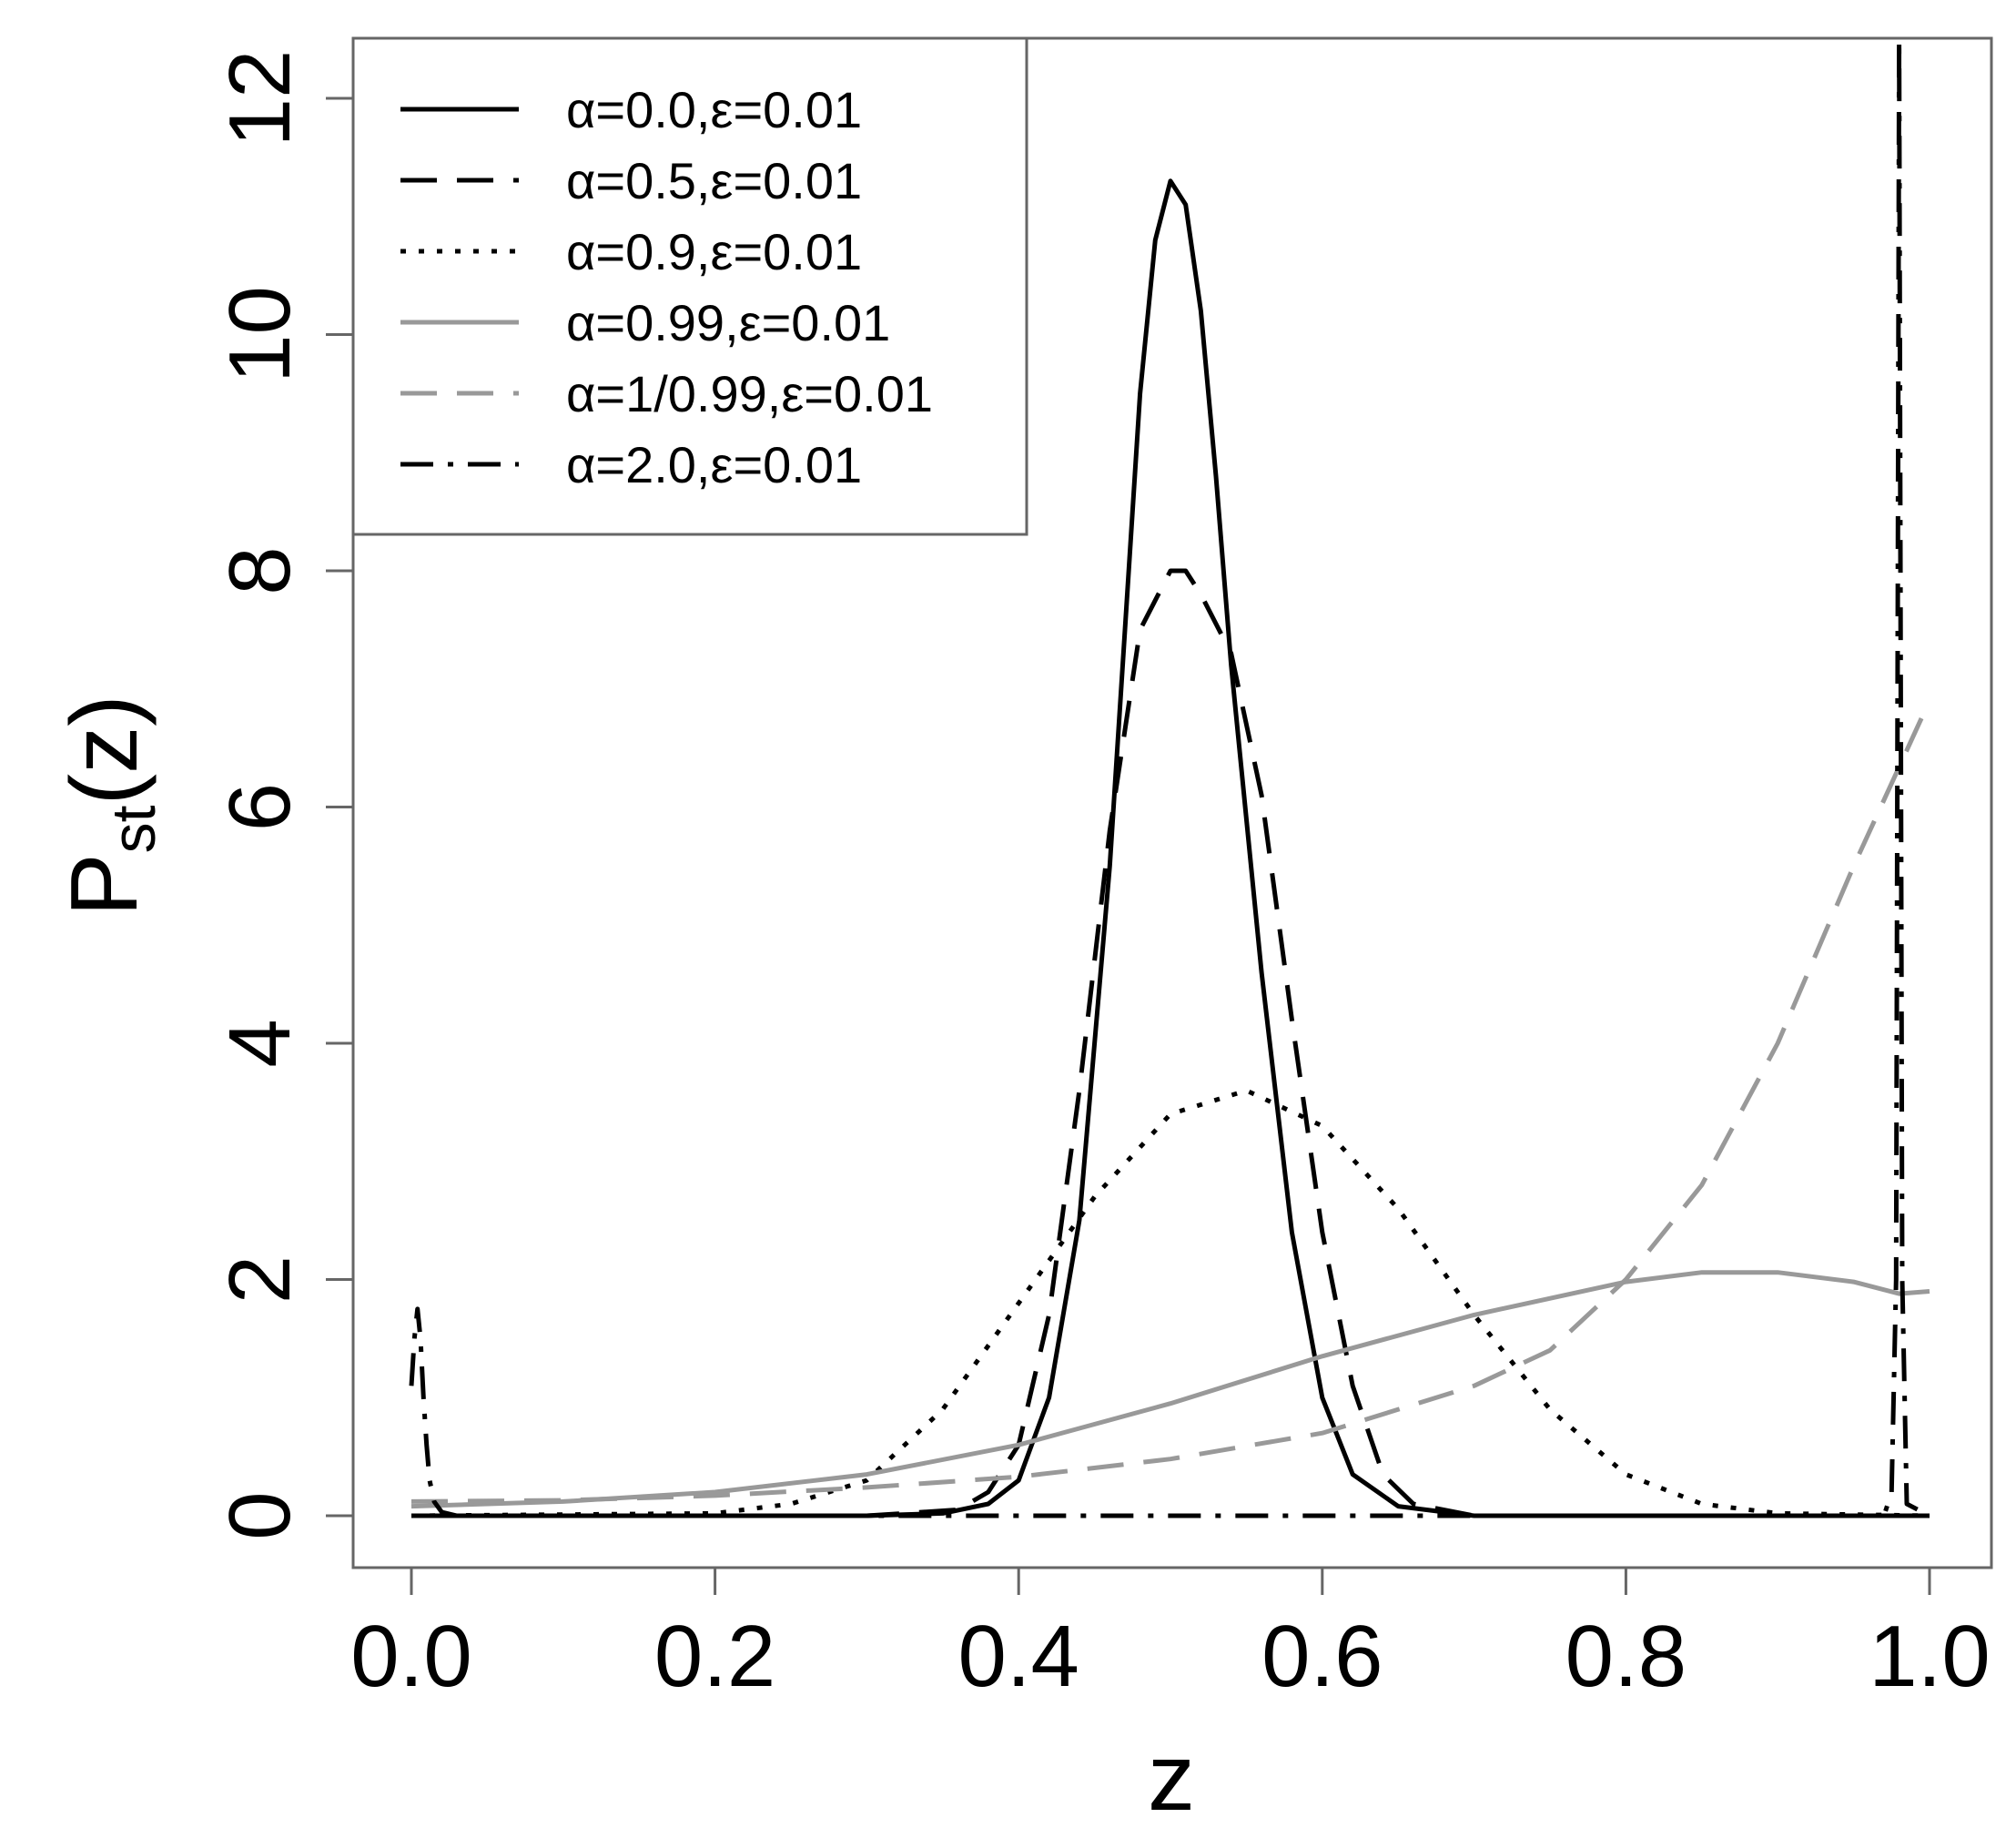  I want to click on x-axis: 0.0 0.2 0.4 0.6 0.8 1.0, so click(1170, 1635).